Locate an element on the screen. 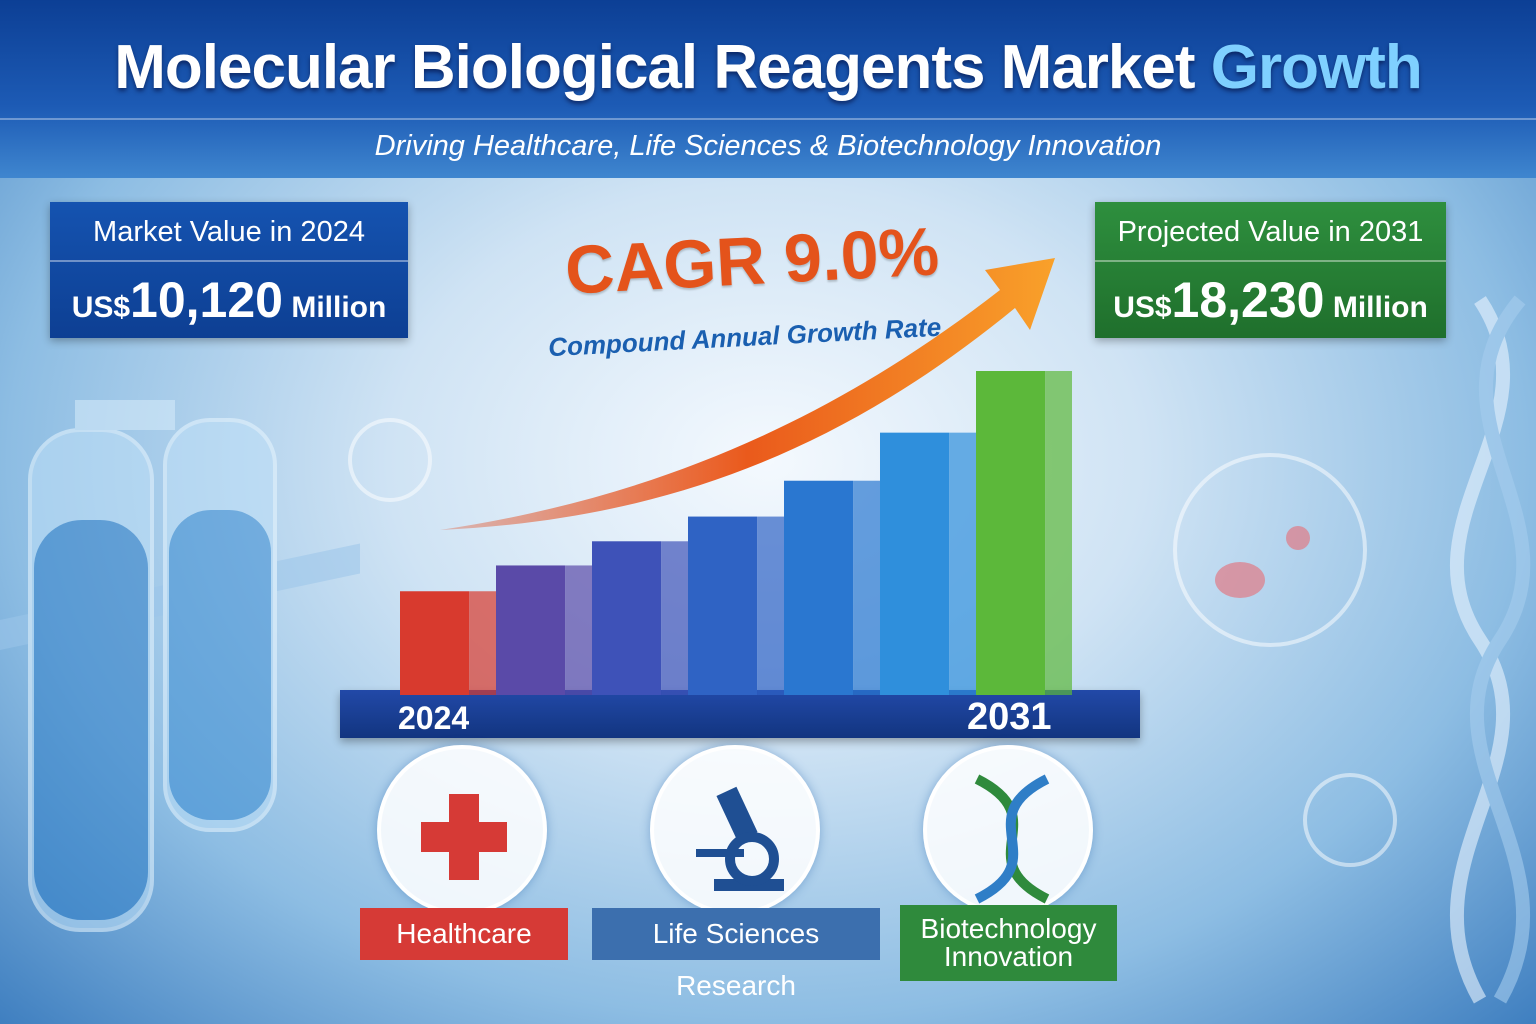 The image size is (1536, 1024). x-tick-label: 2024 is located at coordinates (434, 718).